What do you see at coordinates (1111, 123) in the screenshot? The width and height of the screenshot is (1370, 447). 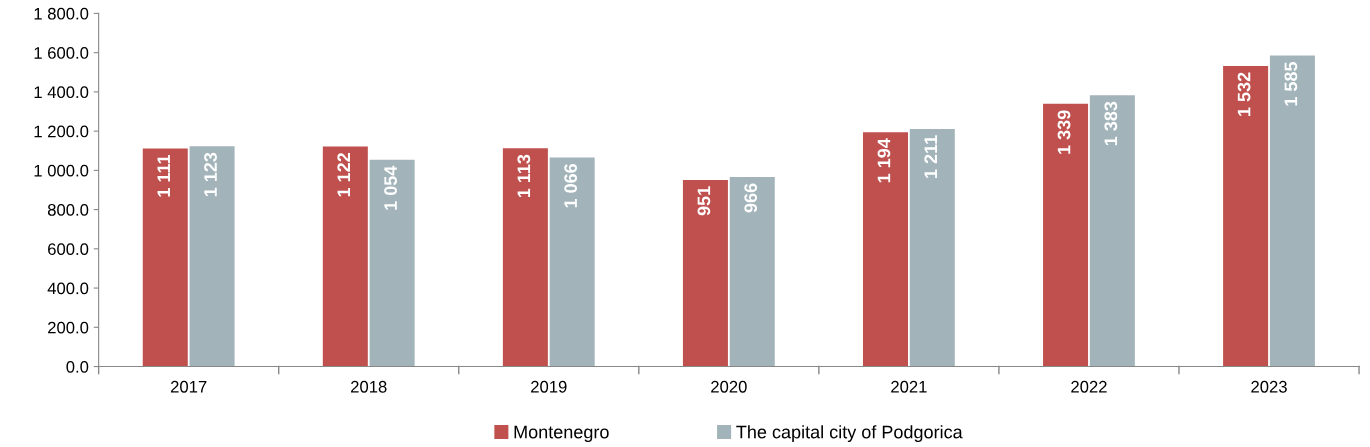 I see `data-label: 1 383` at bounding box center [1111, 123].